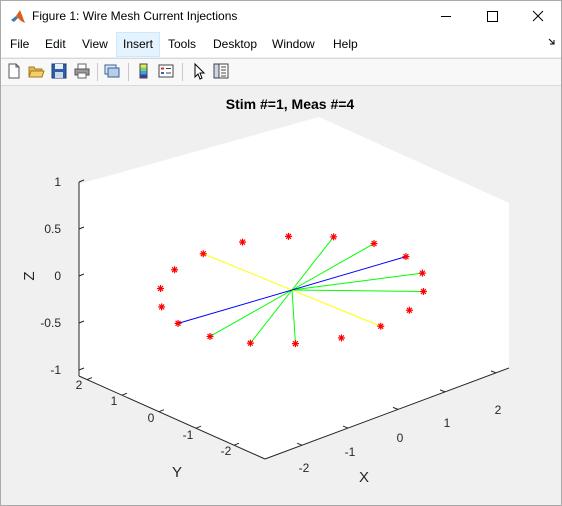 Image resolution: width=562 pixels, height=506 pixels. I want to click on z-tick-label: -1, so click(55, 370).